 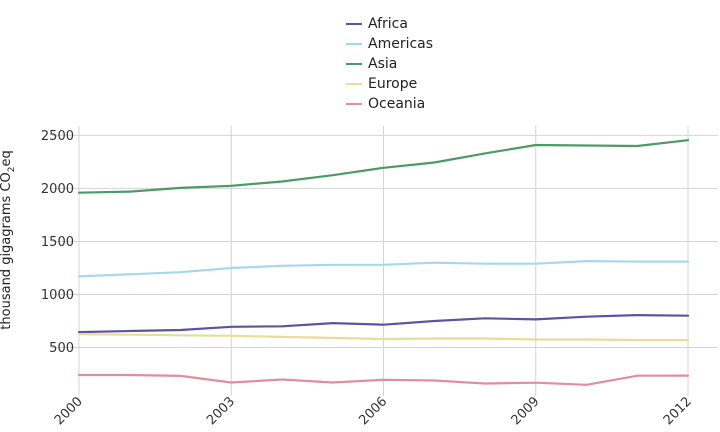 I want to click on y-tick-label-0: 500, so click(x=61, y=348).